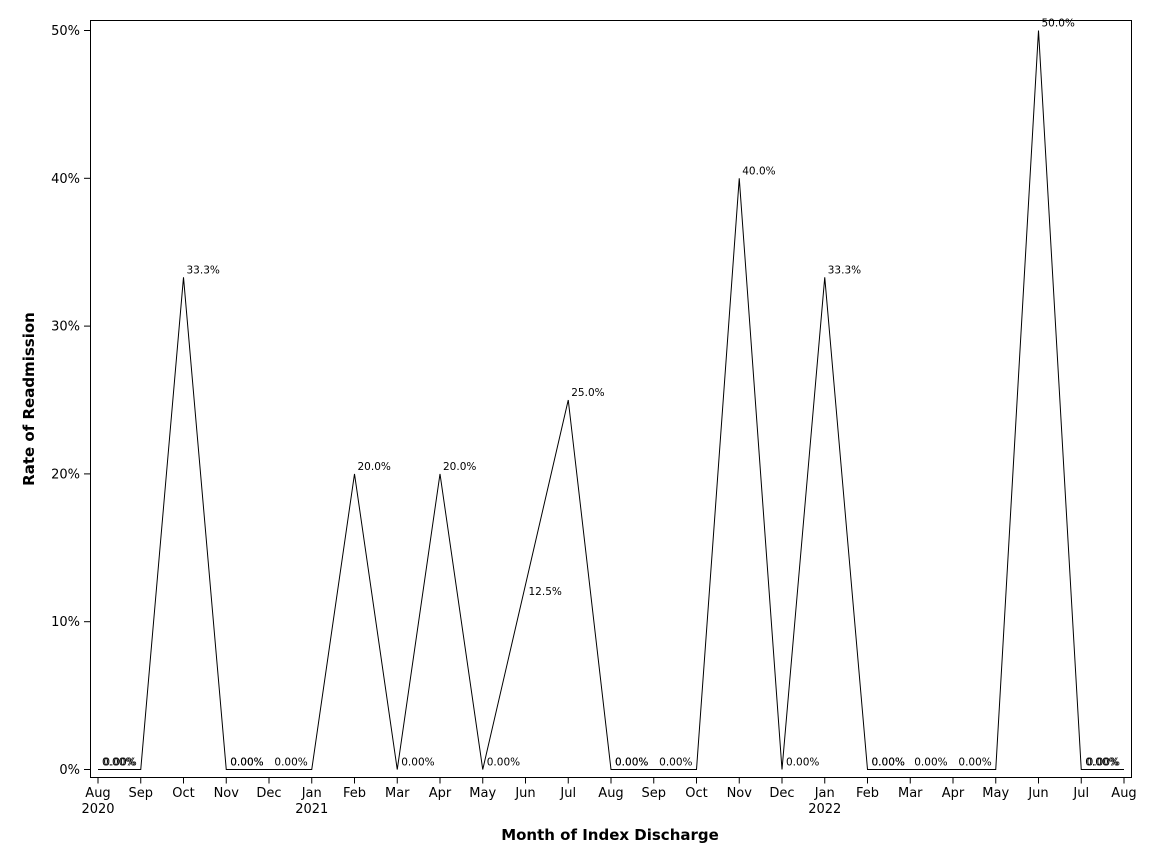 The image size is (1152, 864). Describe the element at coordinates (311, 809) in the screenshot. I see `x-year-label: 2021` at that location.